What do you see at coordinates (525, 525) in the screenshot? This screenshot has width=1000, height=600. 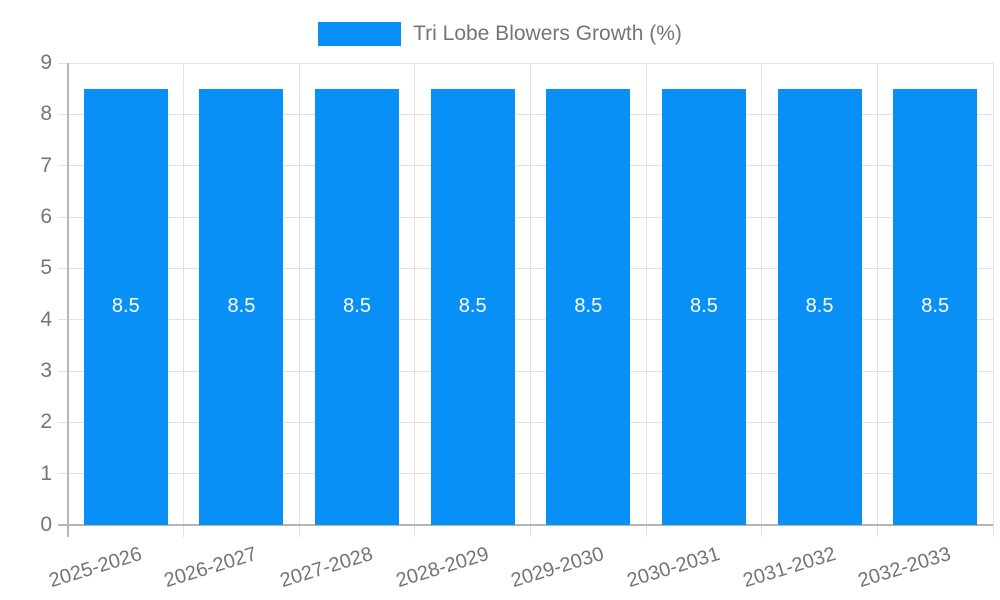 I see `x-axis-line` at bounding box center [525, 525].